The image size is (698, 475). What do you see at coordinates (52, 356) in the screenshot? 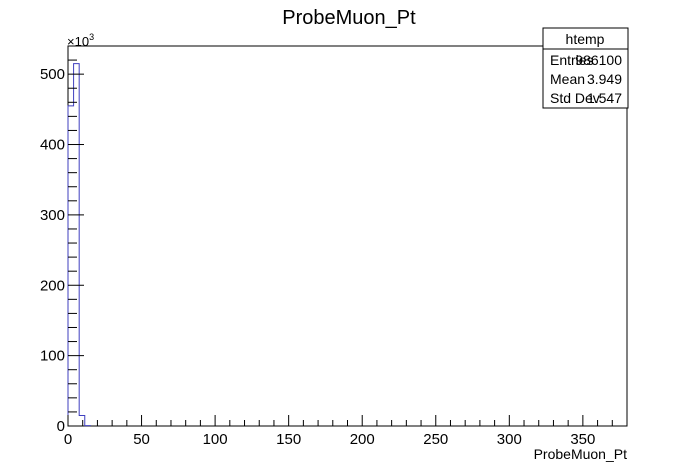
I see `y-tick-label: 100` at bounding box center [52, 356].